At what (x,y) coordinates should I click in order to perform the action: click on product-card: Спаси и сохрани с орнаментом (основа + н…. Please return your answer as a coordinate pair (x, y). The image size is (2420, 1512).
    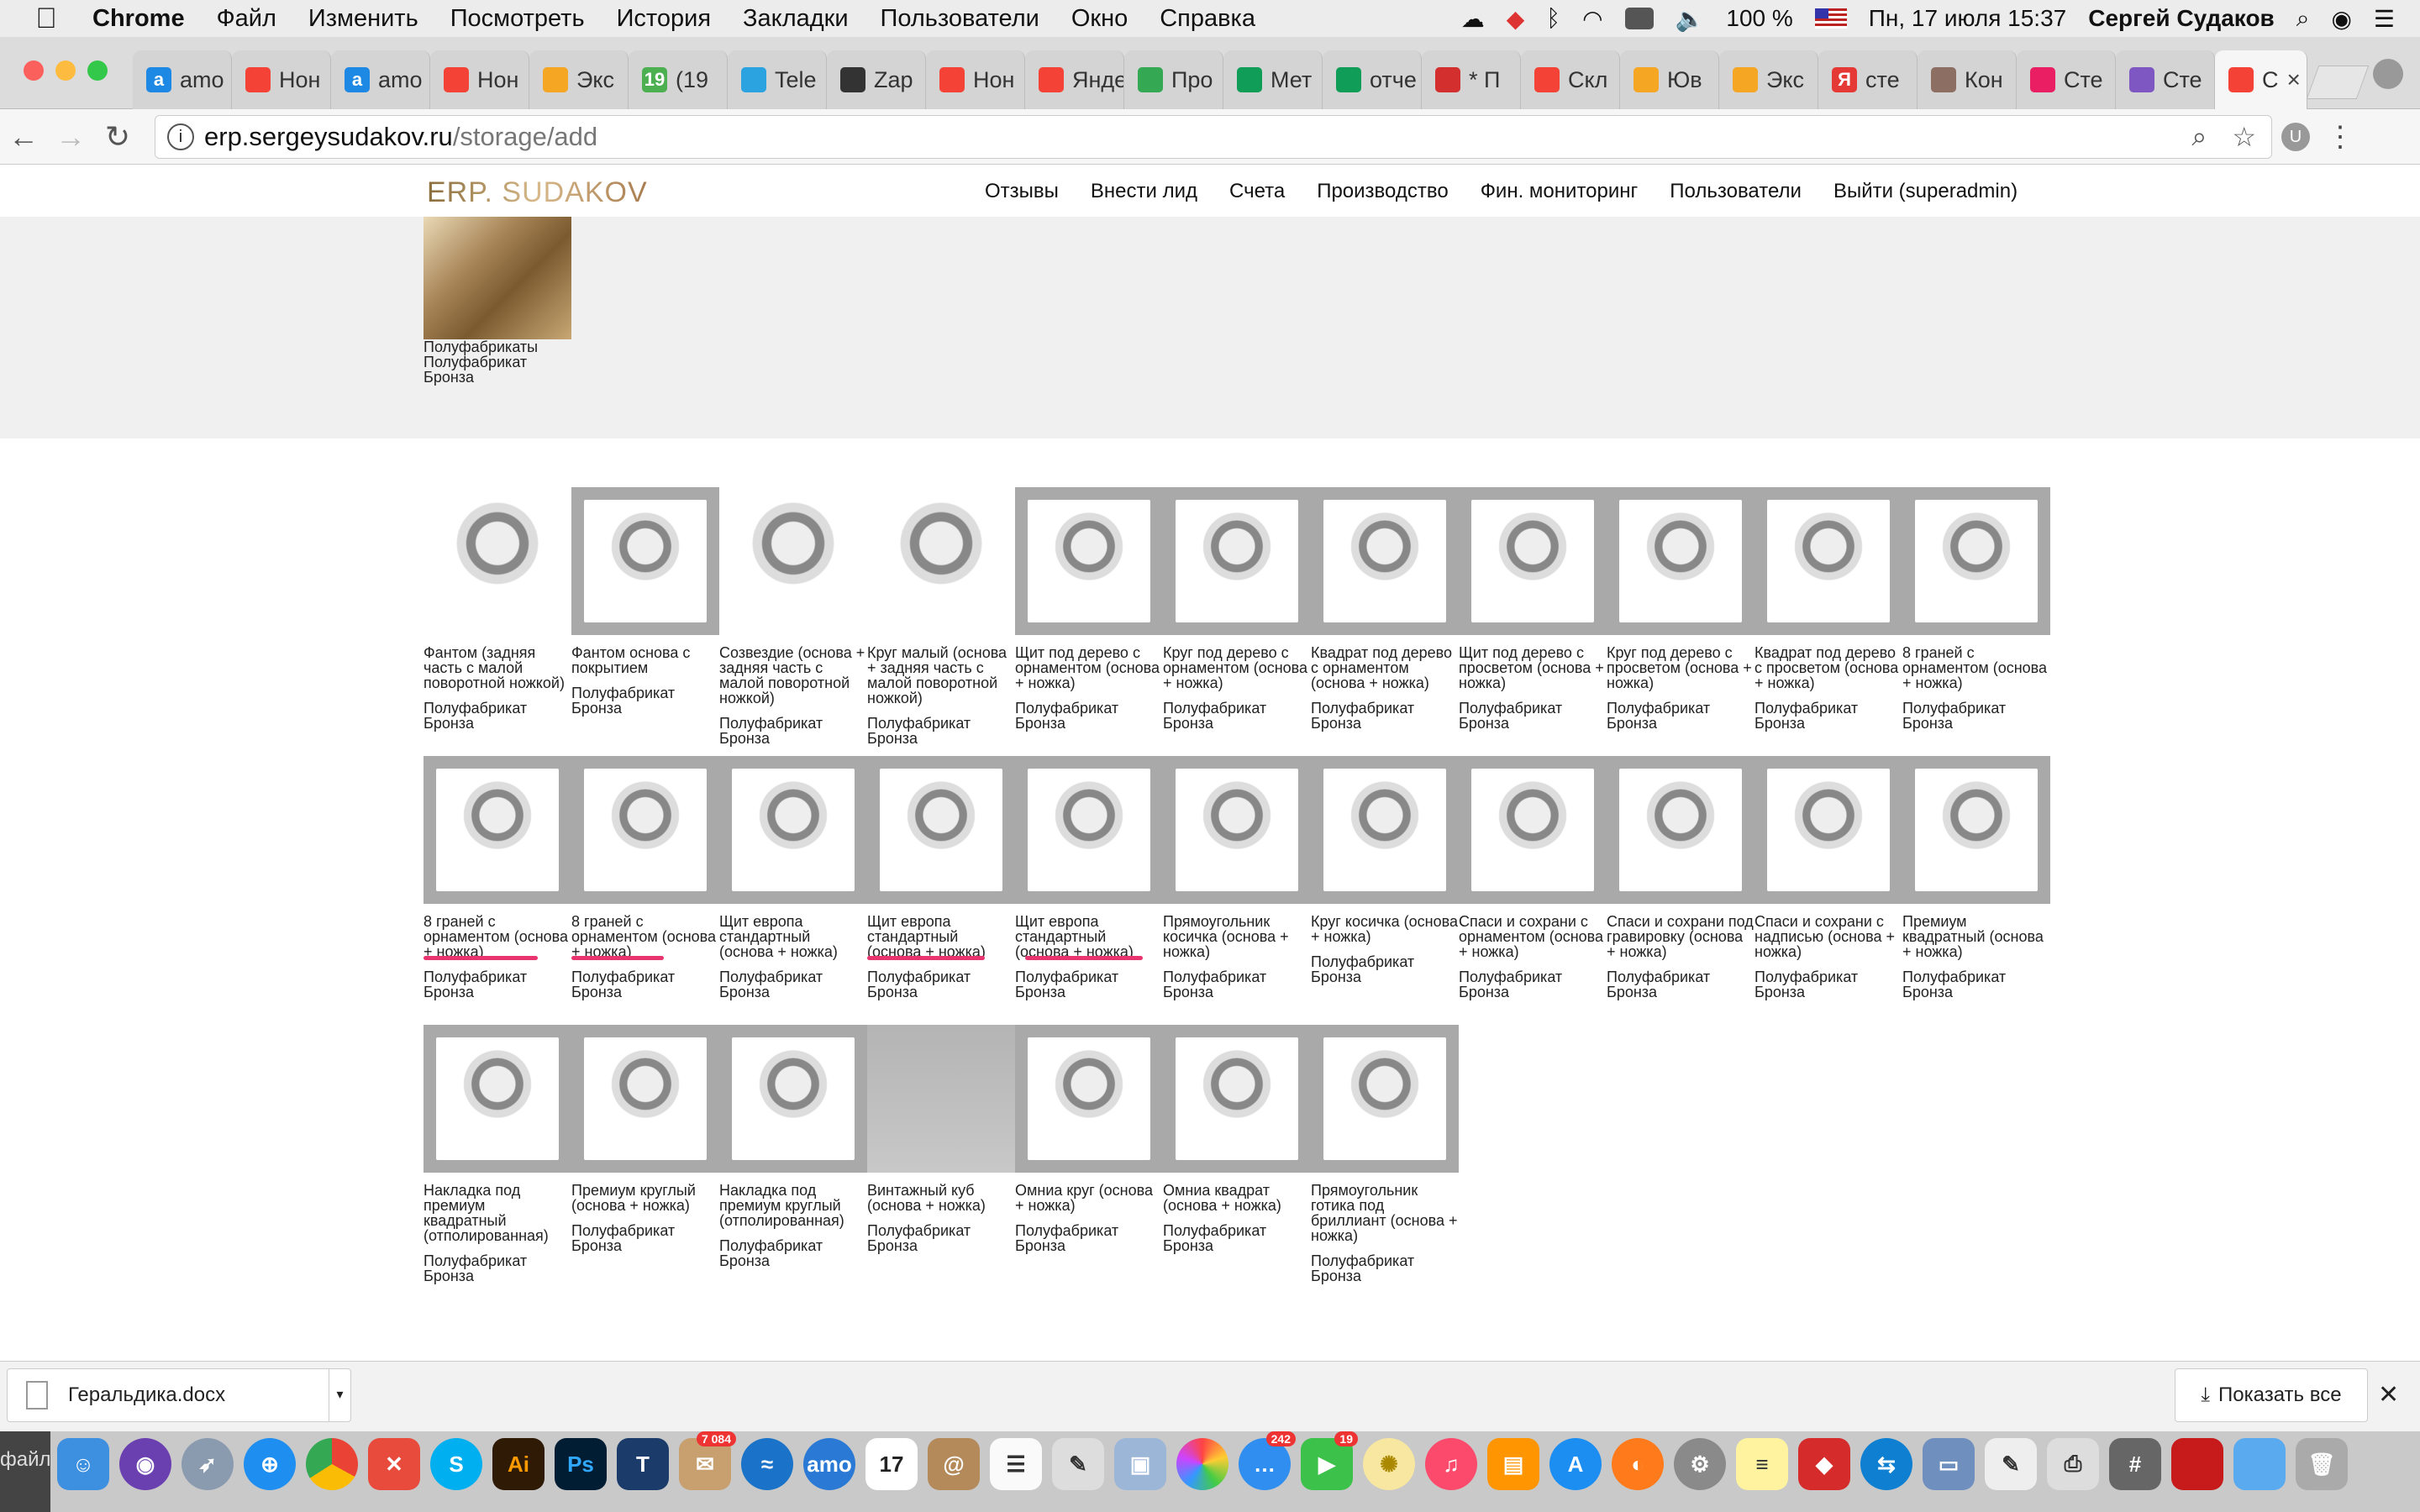
    Looking at the image, I should click on (1533, 878).